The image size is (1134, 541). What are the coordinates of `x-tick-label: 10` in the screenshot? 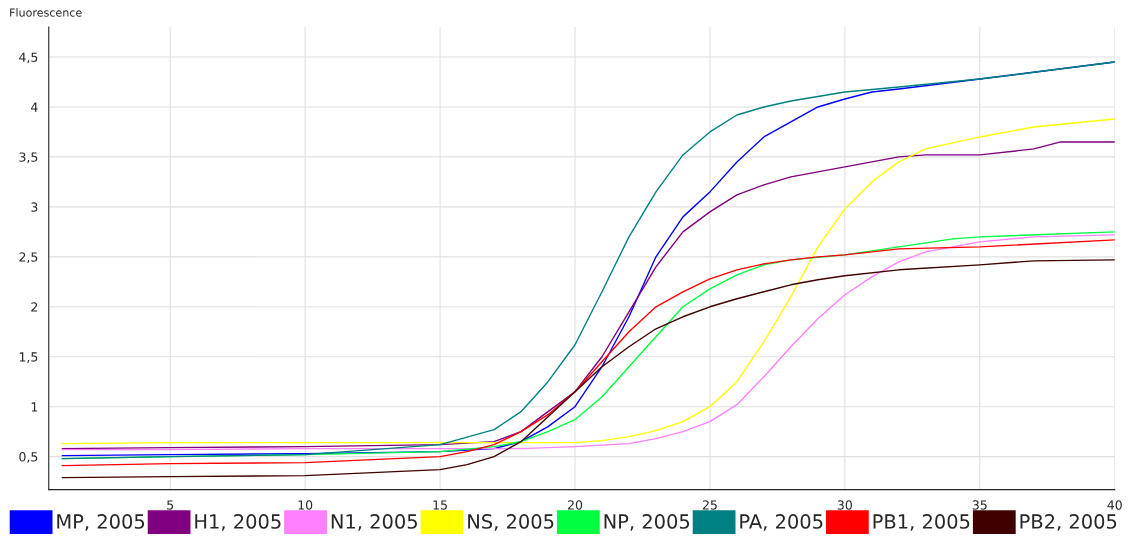 It's located at (305, 505).